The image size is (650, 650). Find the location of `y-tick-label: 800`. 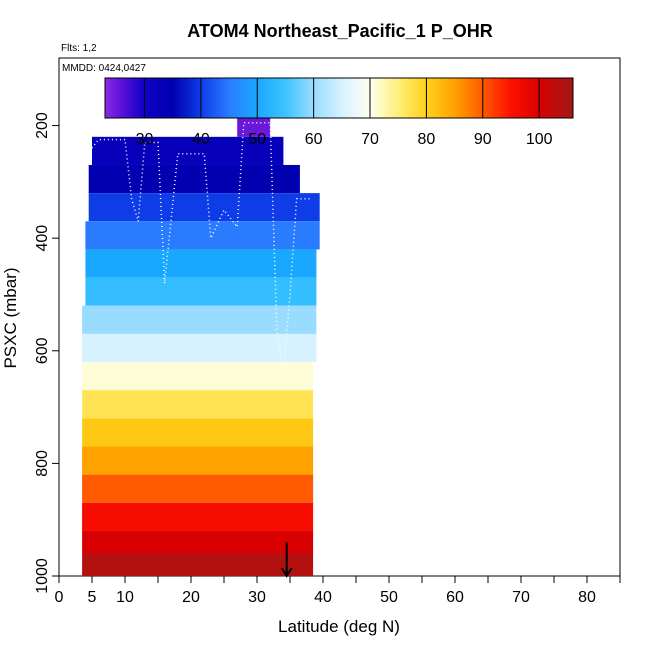

y-tick-label: 800 is located at coordinates (42, 463).